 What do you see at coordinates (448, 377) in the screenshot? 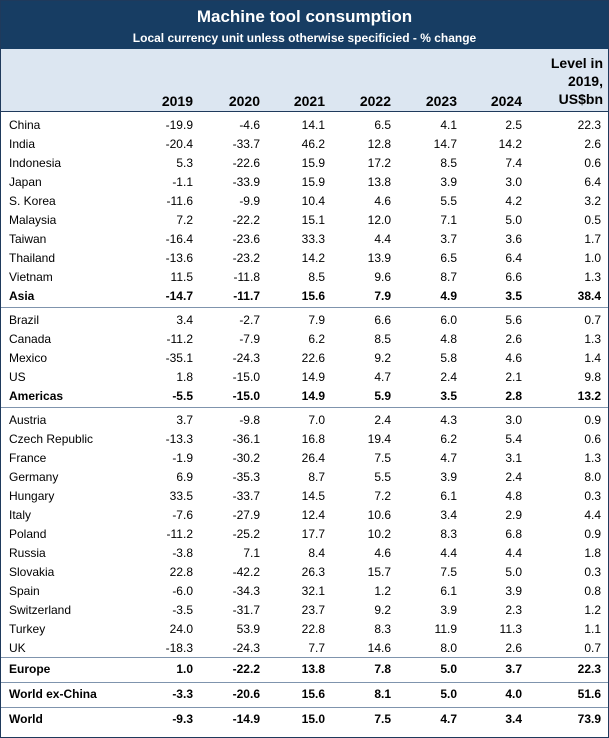
I see `value-2023: 2.4` at bounding box center [448, 377].